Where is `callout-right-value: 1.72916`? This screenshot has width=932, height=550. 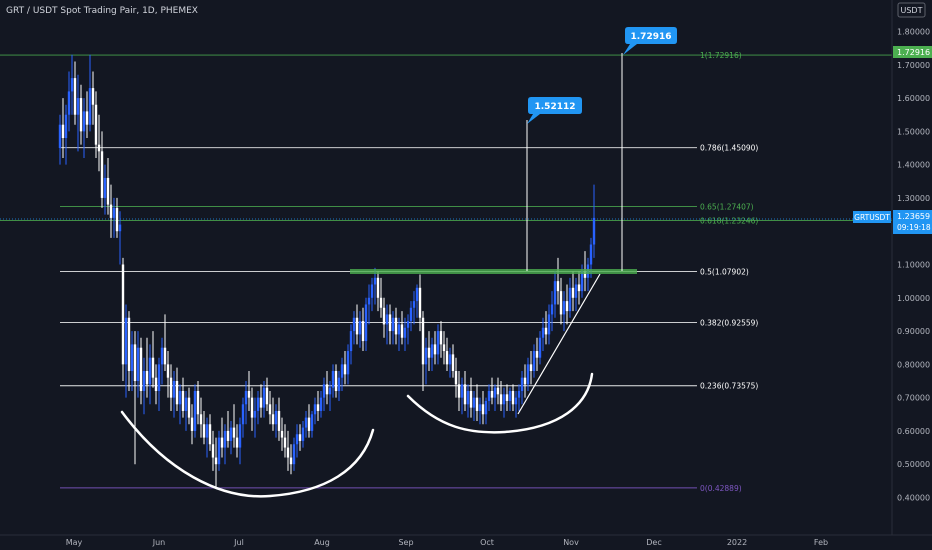 callout-right-value: 1.72916 is located at coordinates (651, 37).